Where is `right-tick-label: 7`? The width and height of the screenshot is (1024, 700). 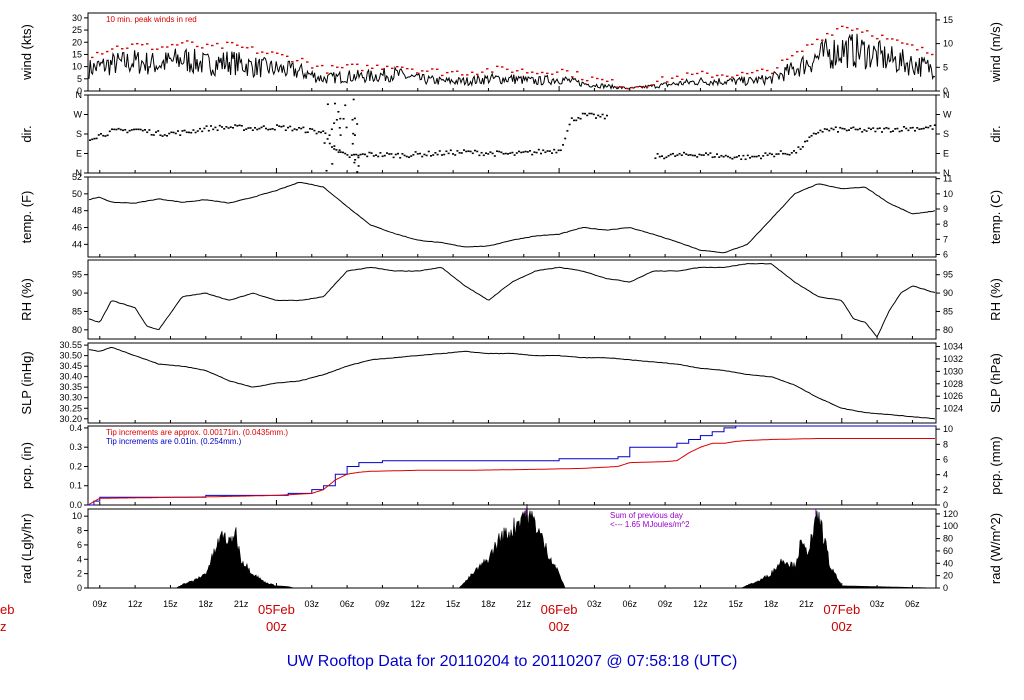 right-tick-label: 7 is located at coordinates (945, 239).